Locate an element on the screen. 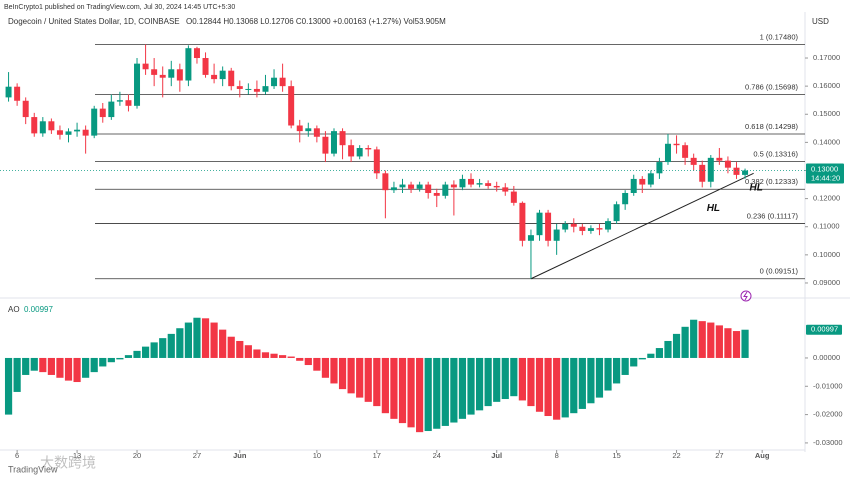 Image resolution: width=850 pixels, height=480 pixels. indicator-name: AO is located at coordinates (14, 309).